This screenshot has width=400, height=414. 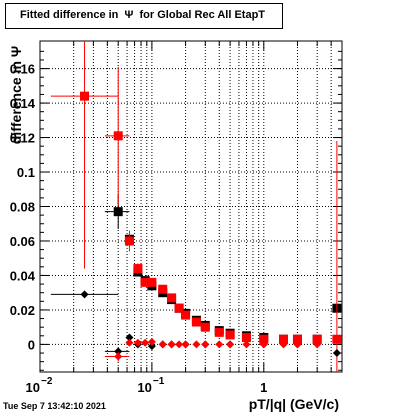 I want to click on y-tick-label: 0.1, so click(x=26, y=172).